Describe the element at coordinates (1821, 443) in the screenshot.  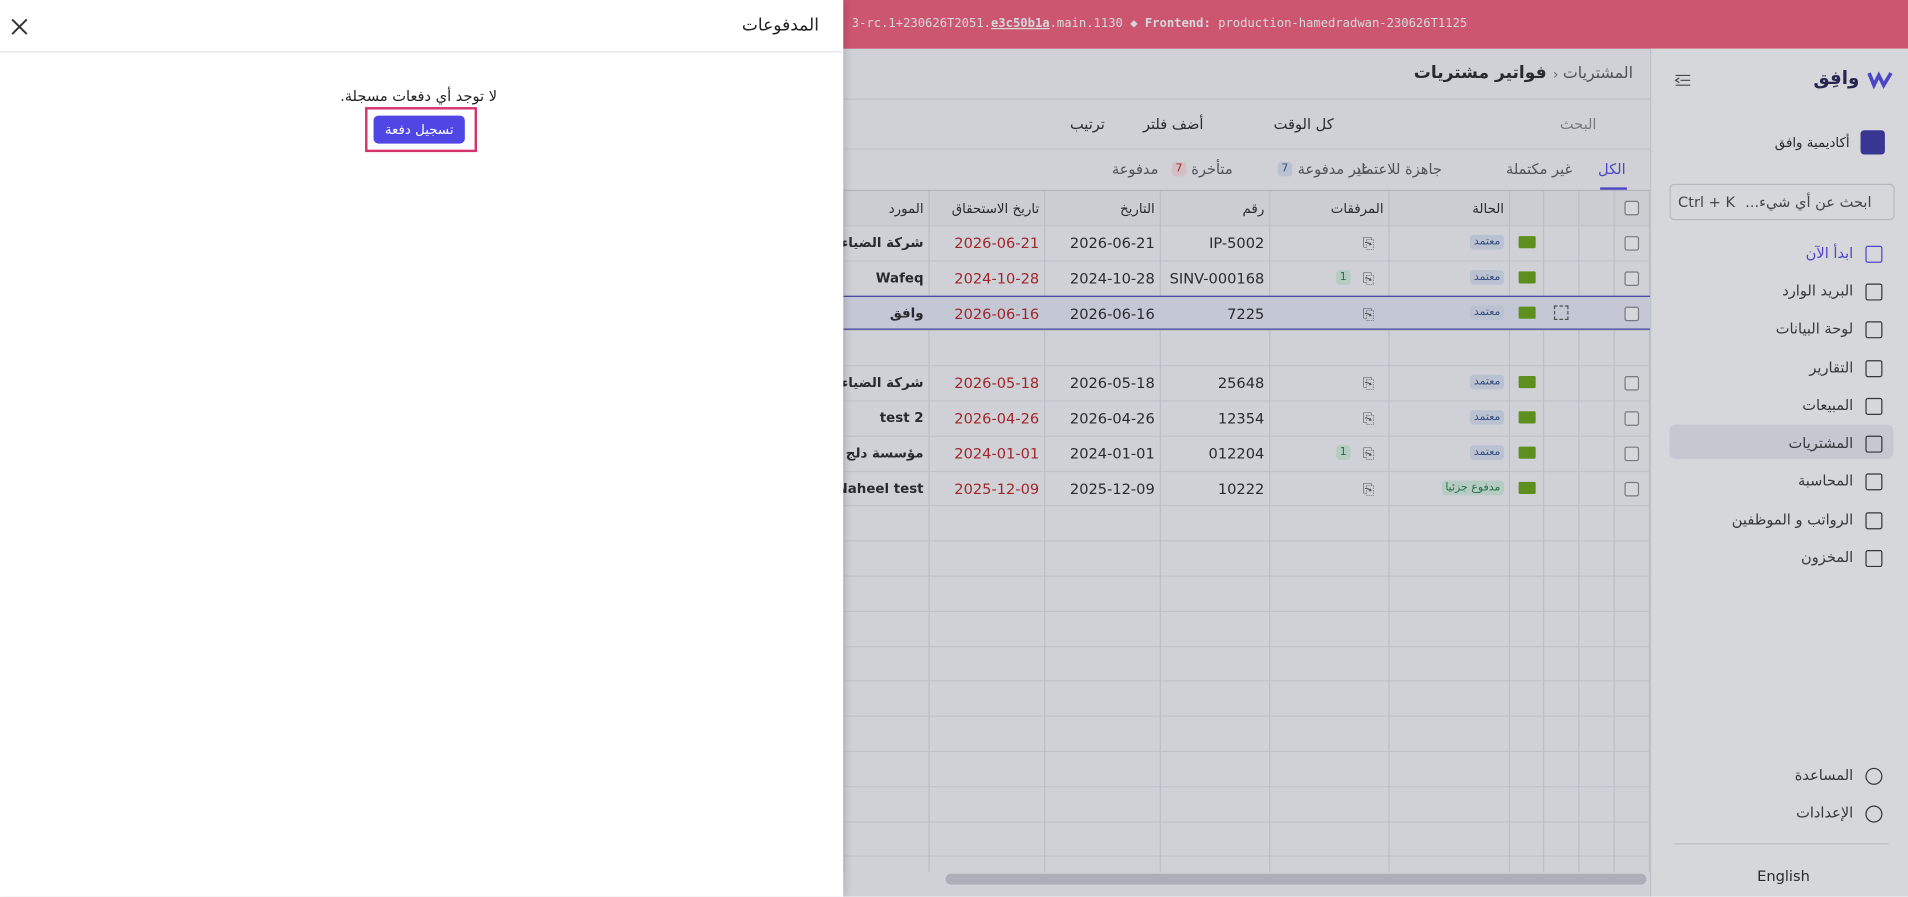
I see `nav-item: المشتريات` at that location.